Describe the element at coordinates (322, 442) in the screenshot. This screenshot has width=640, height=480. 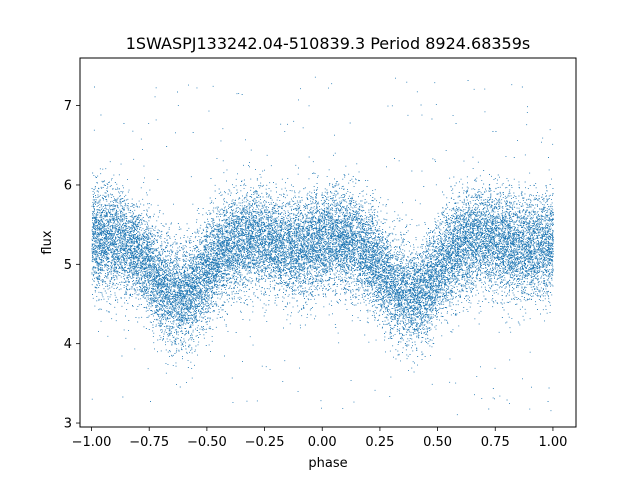
I see `x-tick-label: 0.00` at that location.